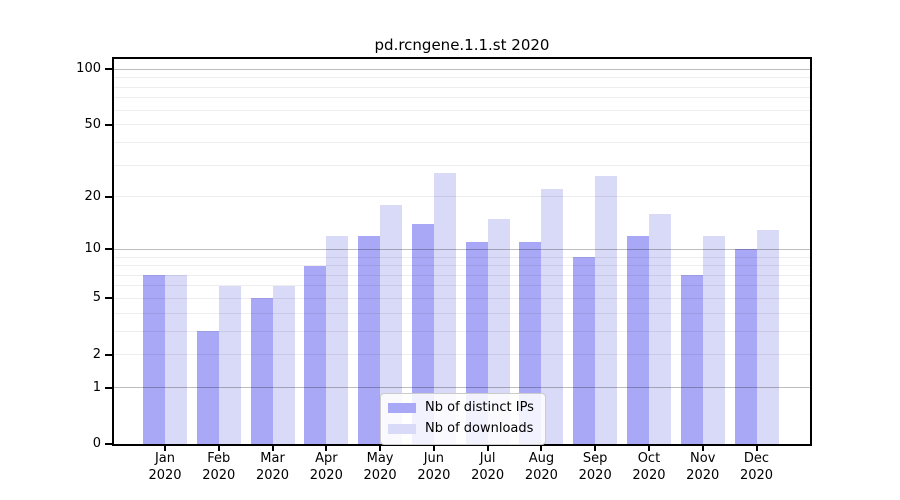 This screenshot has width=900, height=500. I want to click on x-tick-label-feb: Feb 2020, so click(219, 467).